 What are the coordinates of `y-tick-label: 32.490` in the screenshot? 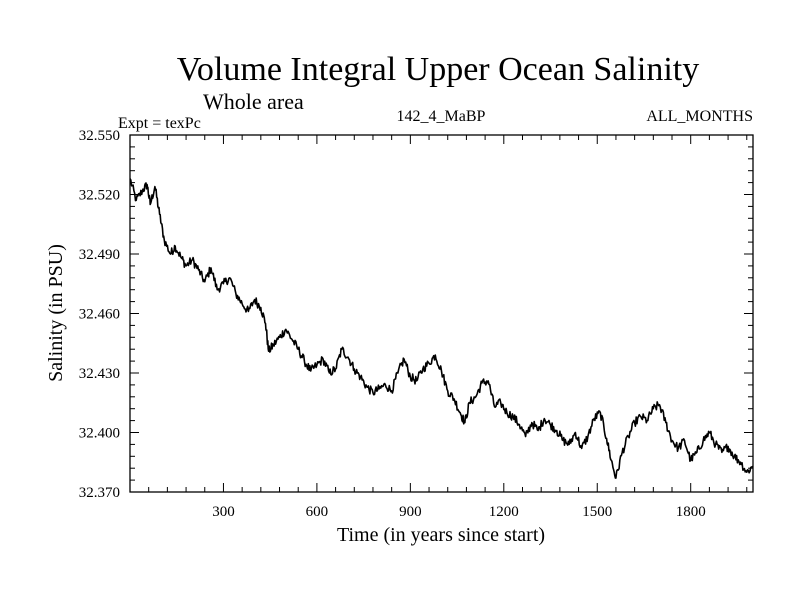 It's located at (99, 255).